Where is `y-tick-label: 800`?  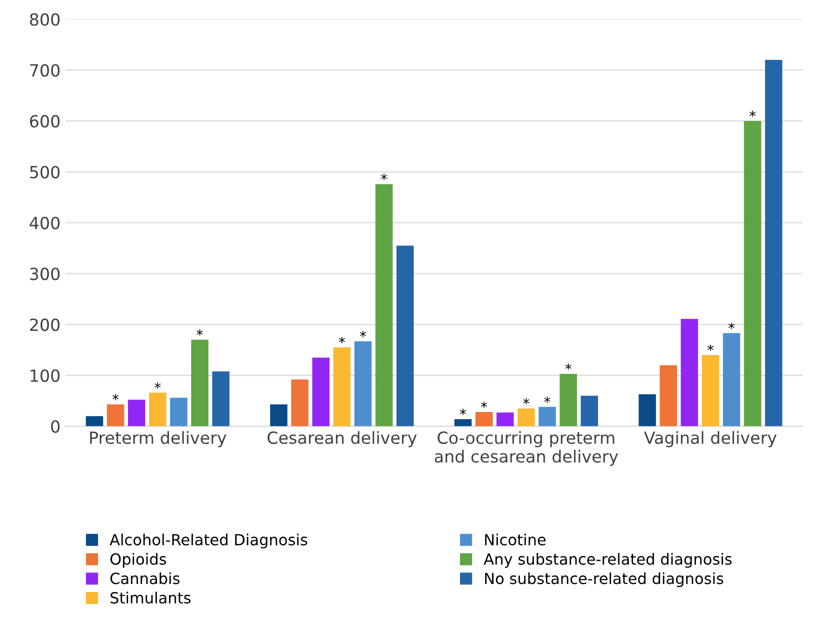
y-tick-label: 800 is located at coordinates (45, 19).